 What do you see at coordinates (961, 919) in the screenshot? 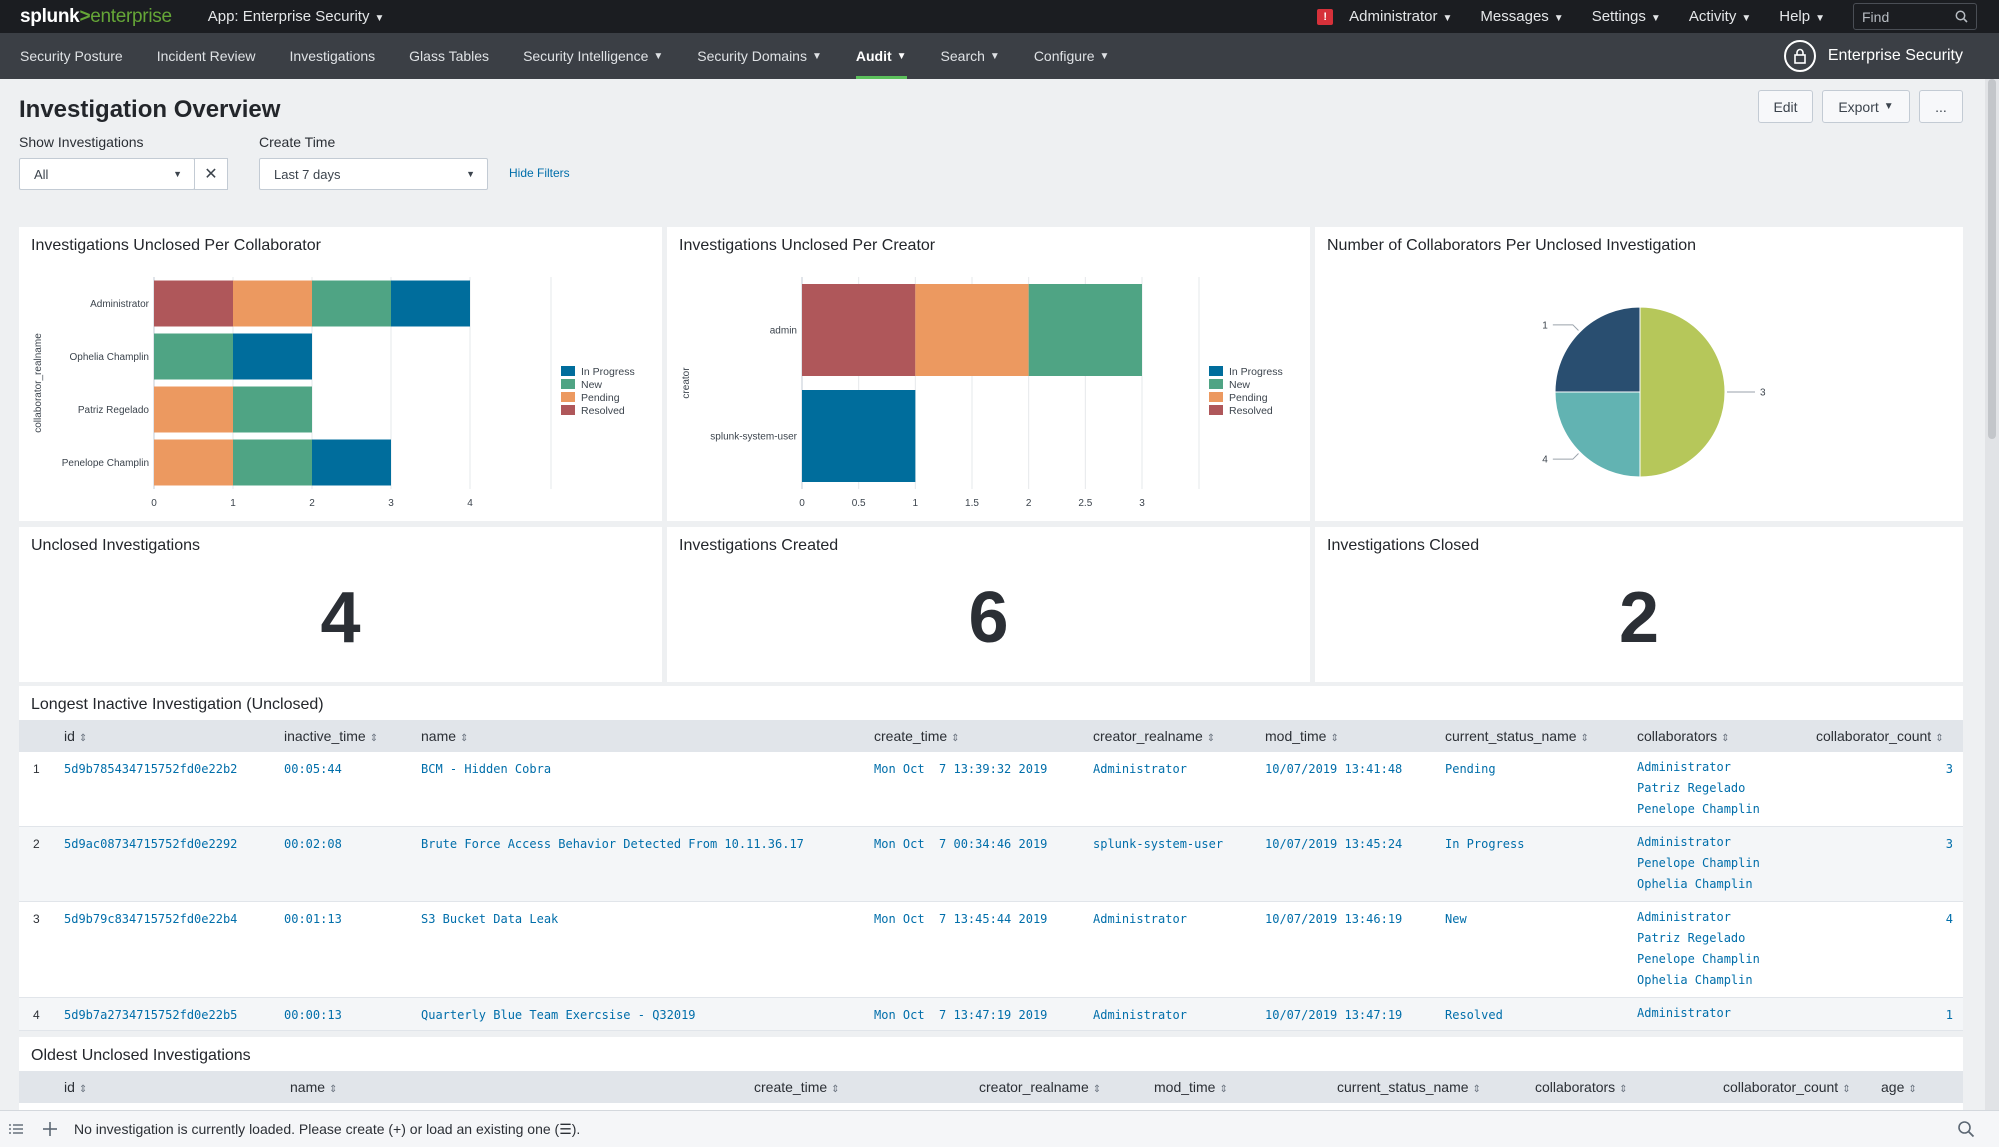
I see `cell-create-time: Mon Oct 7 13:45:44 2019` at bounding box center [961, 919].